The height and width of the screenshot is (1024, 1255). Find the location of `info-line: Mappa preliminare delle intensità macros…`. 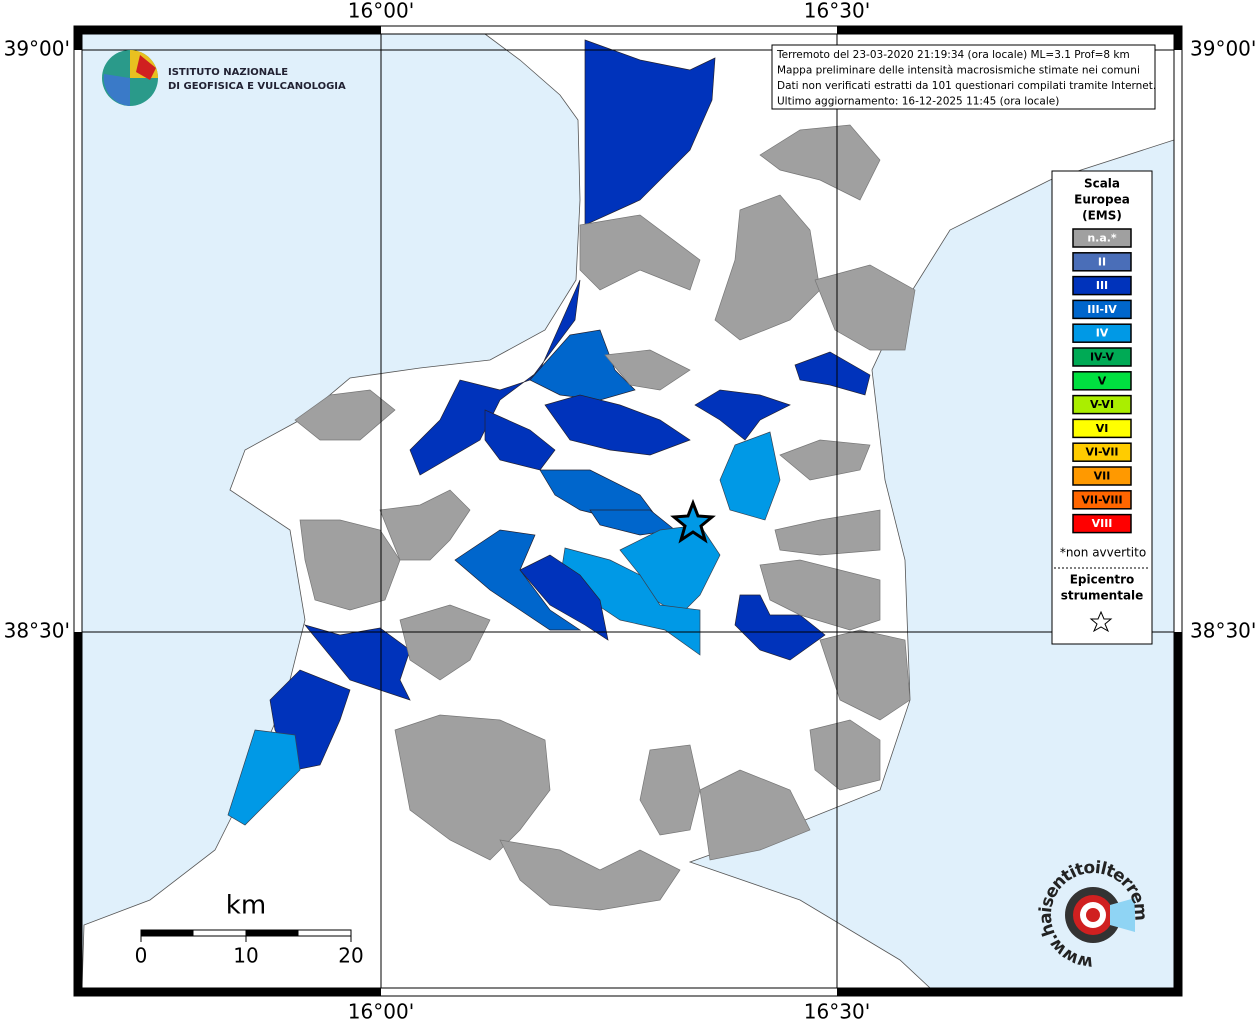

info-line: Mappa preliminare delle intensità macros… is located at coordinates (958, 71).